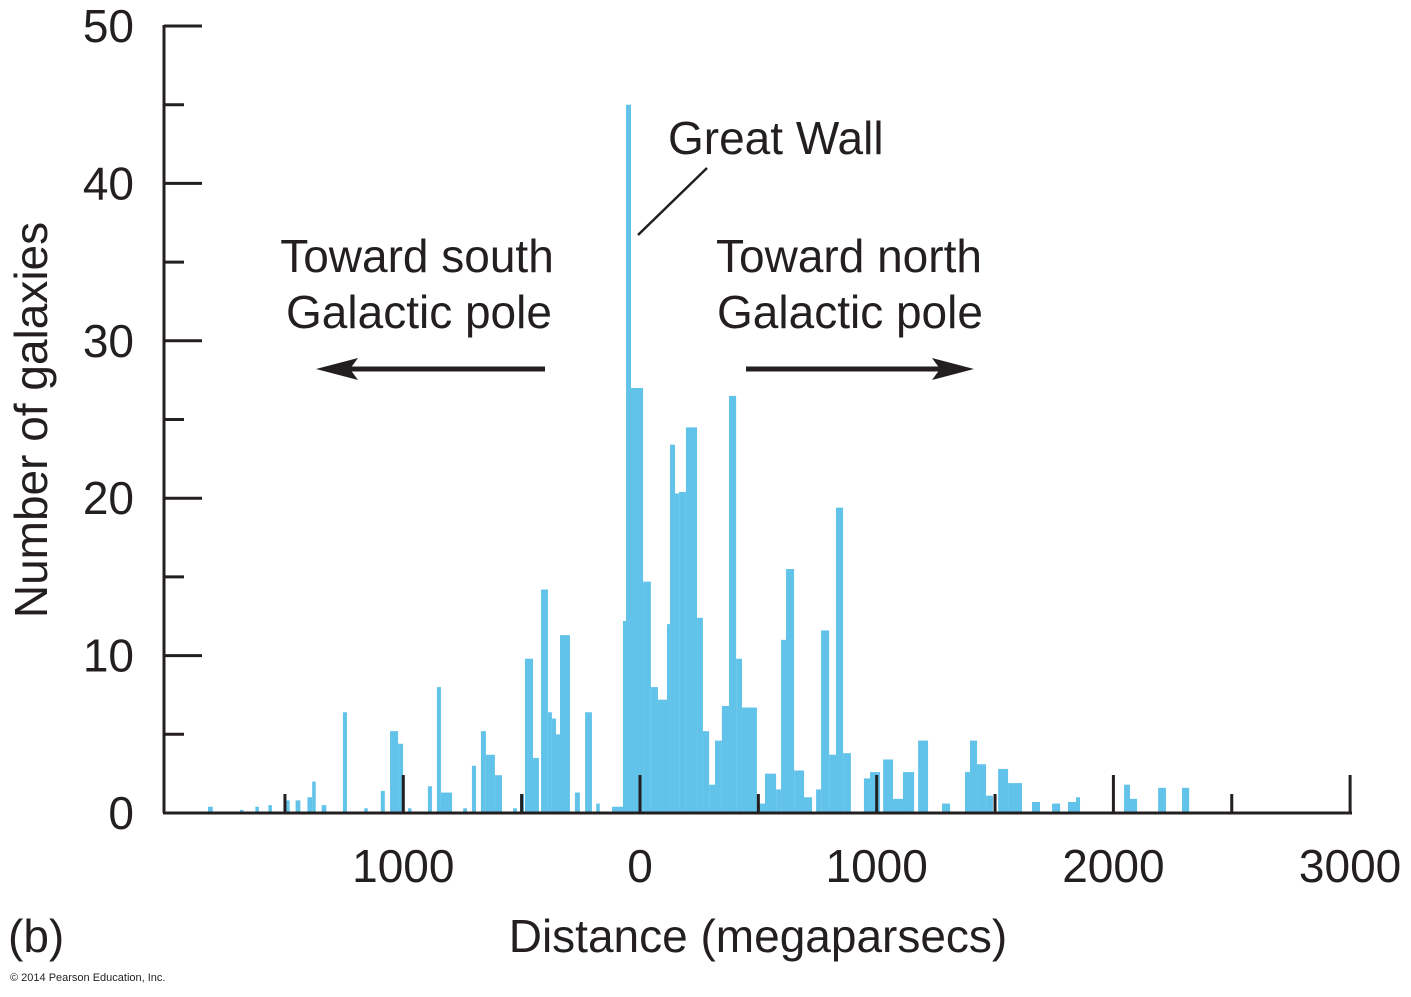  I want to click on y-tick-label: 0, so click(121, 813).